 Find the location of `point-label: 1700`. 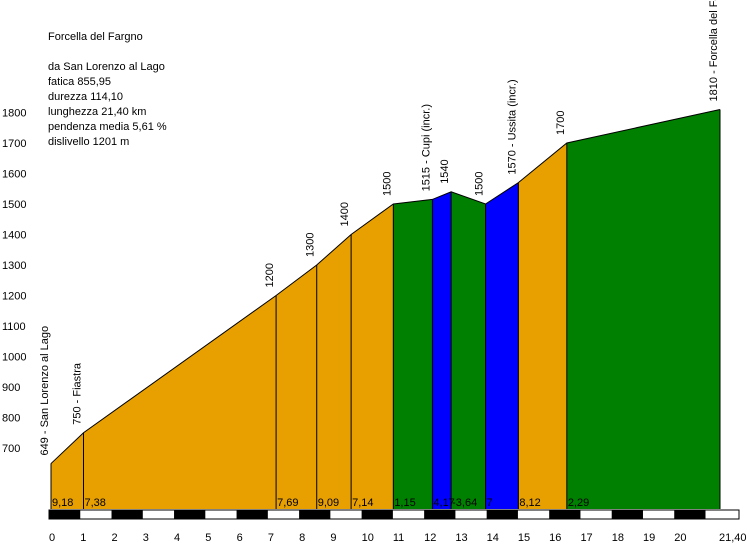

point-label: 1700 is located at coordinates (561, 123).